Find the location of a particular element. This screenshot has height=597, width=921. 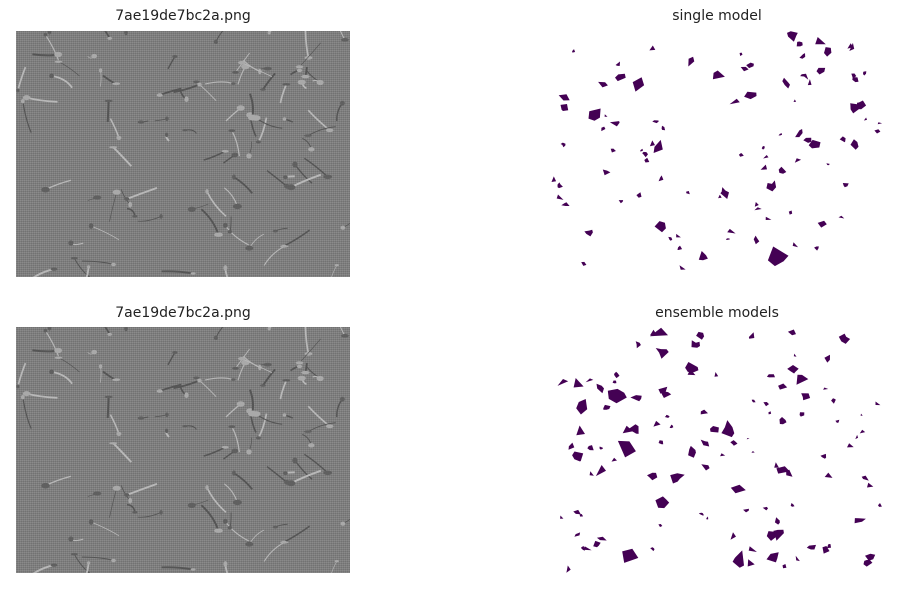

segmentation-mask-single-model is located at coordinates (717, 154).